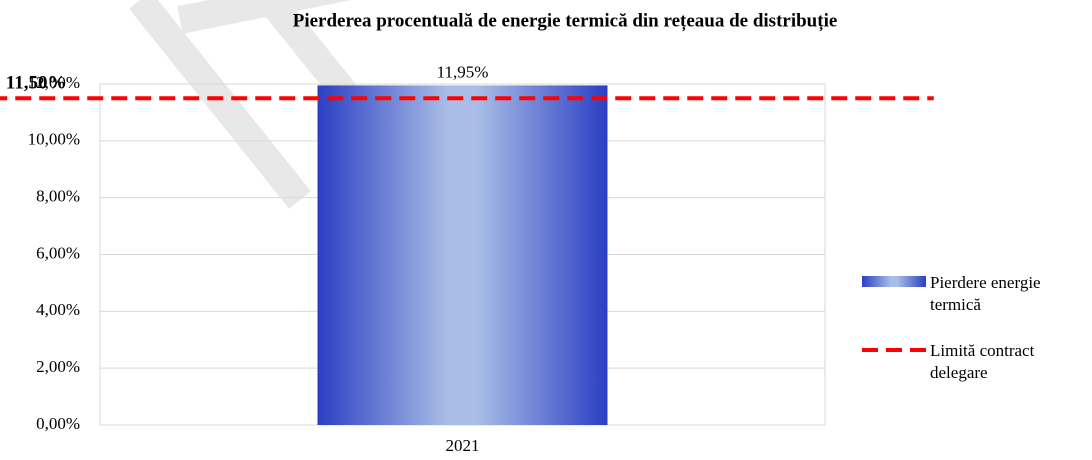 Image resolution: width=1092 pixels, height=460 pixels. I want to click on y-tick-label: 2,00%, so click(58, 366).